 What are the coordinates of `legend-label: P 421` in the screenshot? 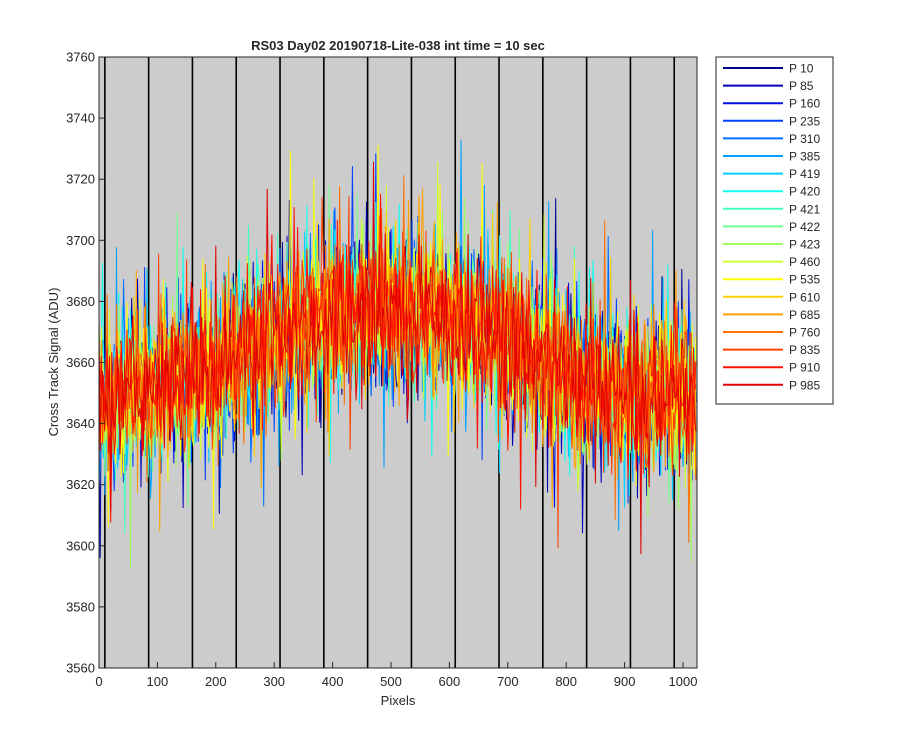 It's located at (804, 209).